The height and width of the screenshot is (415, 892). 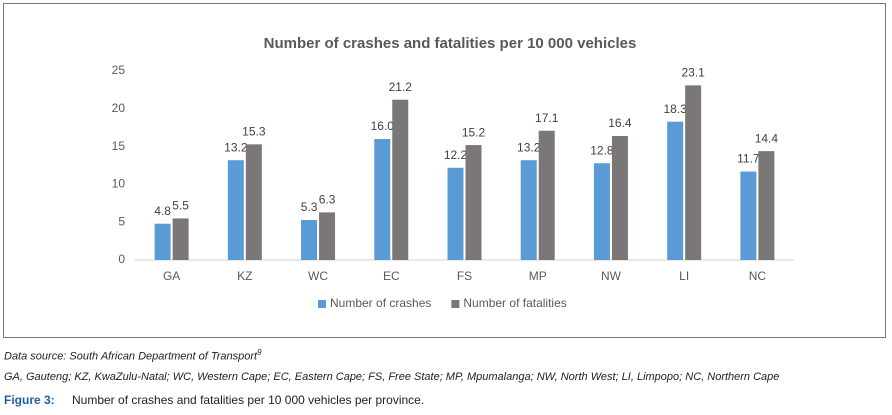 What do you see at coordinates (391, 276) in the screenshot?
I see `x-tick-label: EC` at bounding box center [391, 276].